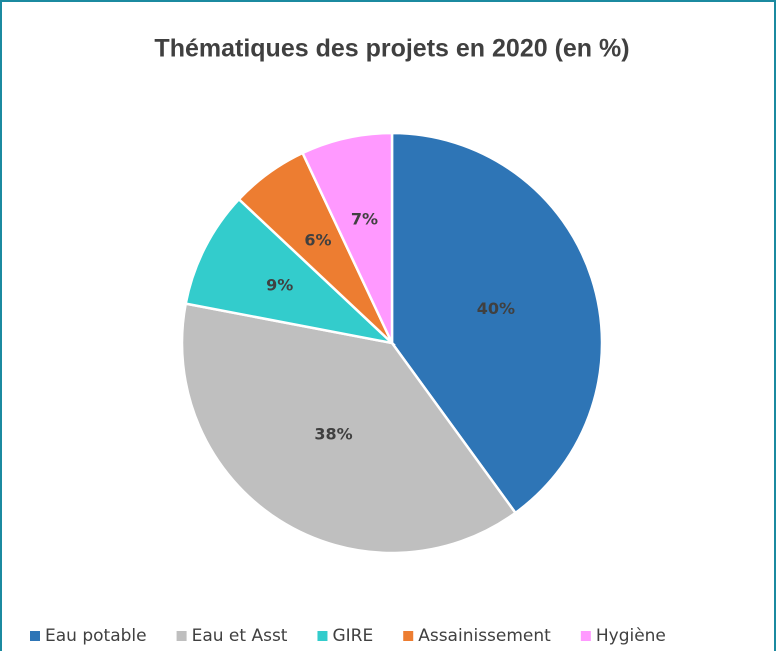 The width and height of the screenshot is (776, 651). What do you see at coordinates (364, 219) in the screenshot?
I see `data-label: 7%` at bounding box center [364, 219].